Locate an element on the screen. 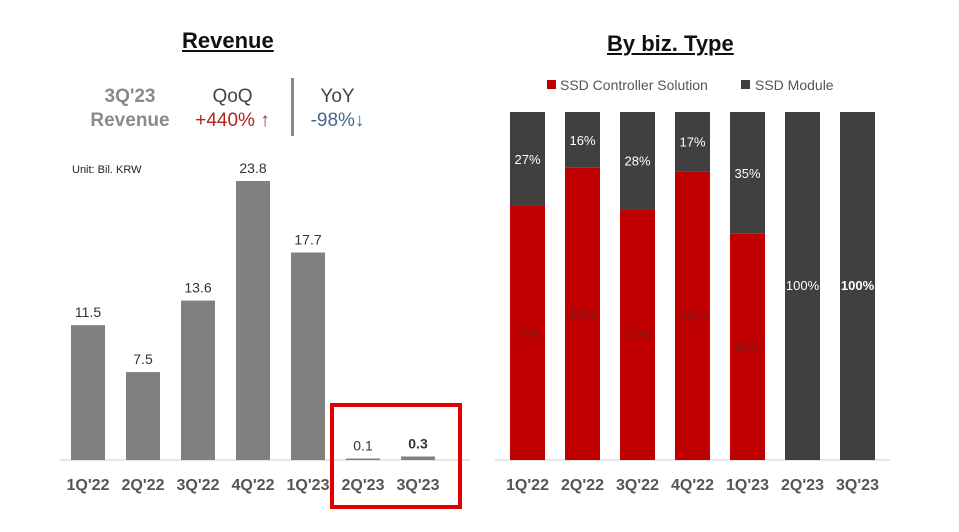 Image resolution: width=959 pixels, height=532 pixels. value-label: 0.3 is located at coordinates (418, 443).